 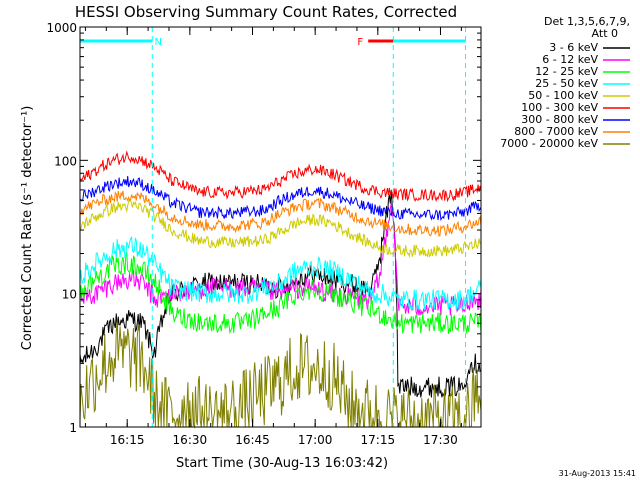 What do you see at coordinates (127, 440) in the screenshot?
I see `x-tick-label: 16:15` at bounding box center [127, 440].